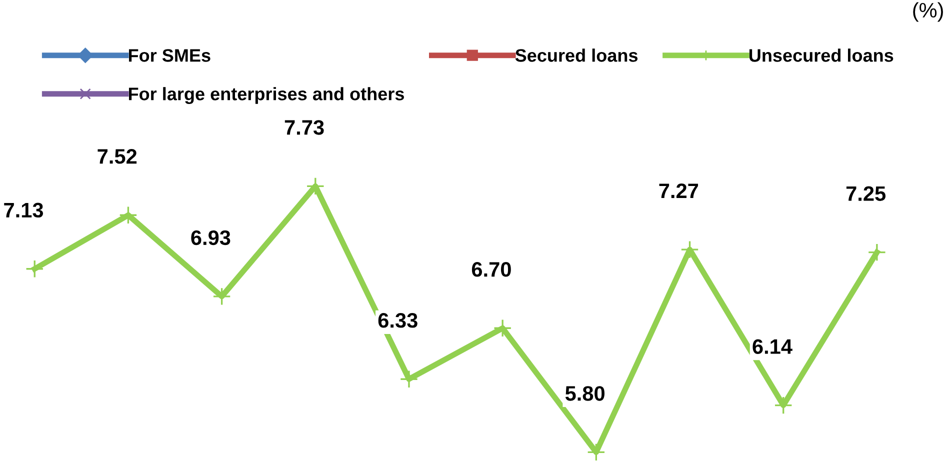 This screenshot has width=949, height=462. What do you see at coordinates (772, 346) in the screenshot?
I see `data-label: 6.14` at bounding box center [772, 346].